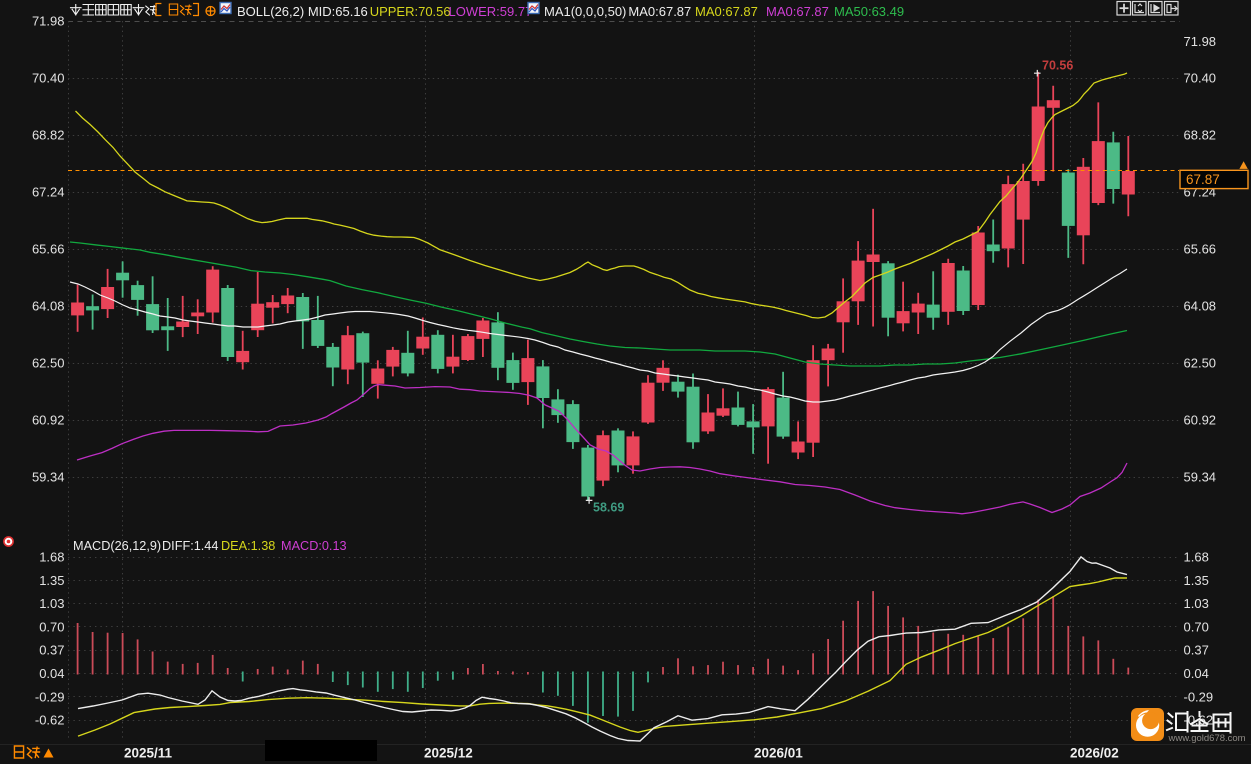  What do you see at coordinates (190, 546) in the screenshot?
I see `svg-text: DIFF:1.44` at bounding box center [190, 546].